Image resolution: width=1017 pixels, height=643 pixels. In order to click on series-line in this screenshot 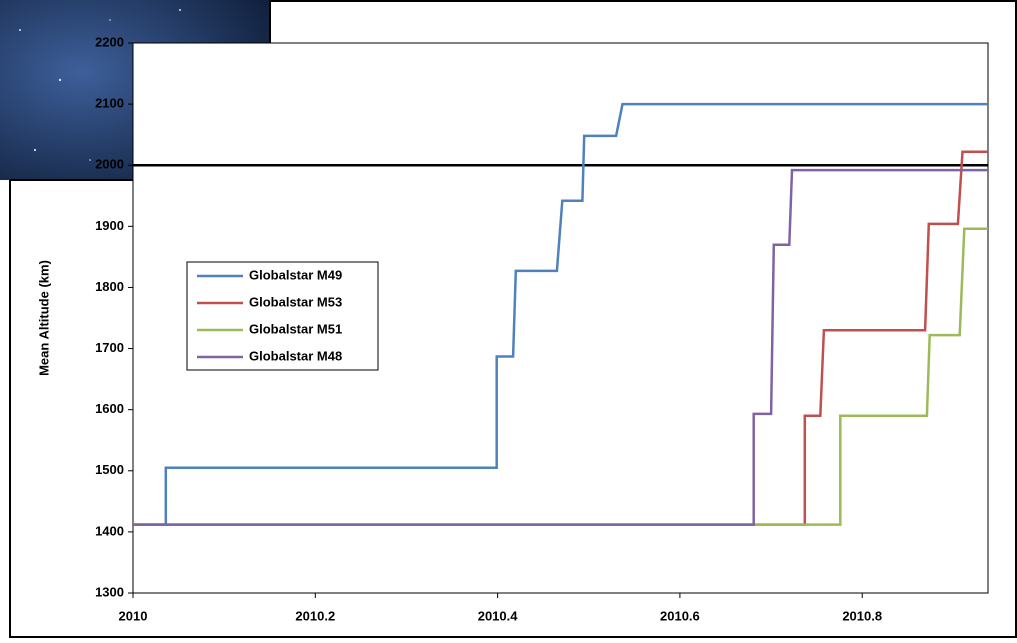, I will do `click(870, 376)`.